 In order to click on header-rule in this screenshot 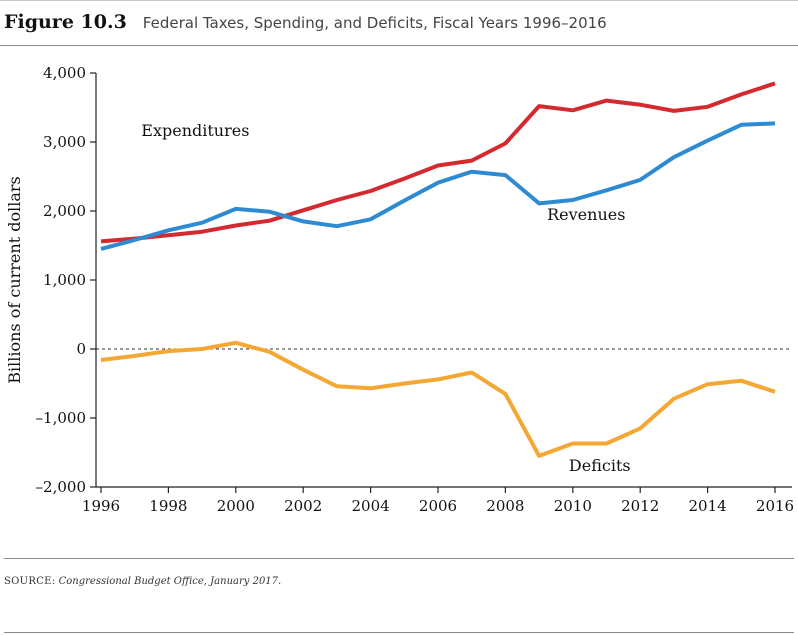, I will do `click(399, 45)`.